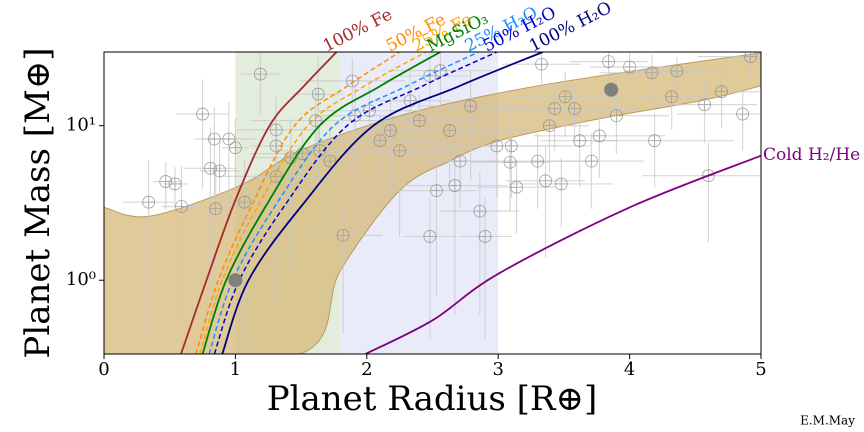 This screenshot has height=432, width=864. Describe the element at coordinates (497, 369) in the screenshot. I see `x-tick-label: 3` at that location.